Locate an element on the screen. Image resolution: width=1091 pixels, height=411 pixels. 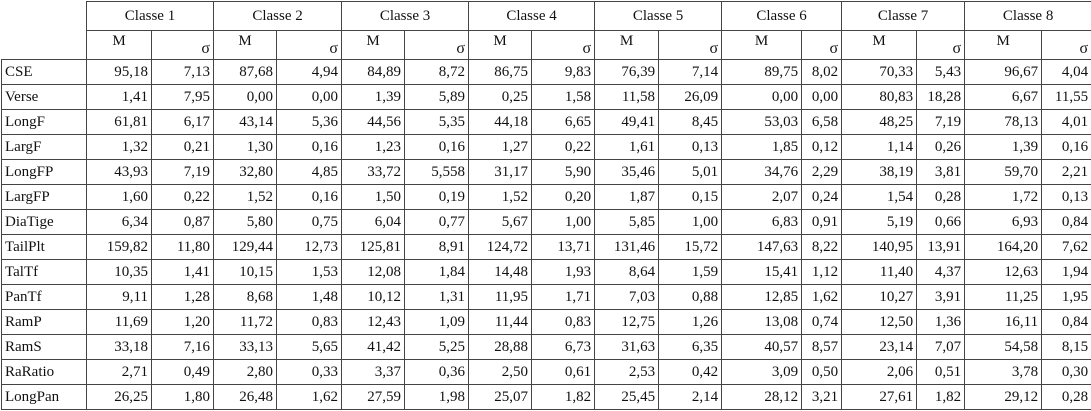
row-label: LargF is located at coordinates (44, 147).